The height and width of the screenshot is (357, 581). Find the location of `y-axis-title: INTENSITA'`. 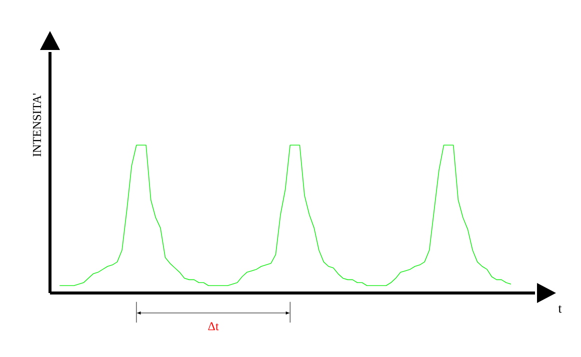

y-axis-title: INTENSITA' is located at coordinates (37, 125).